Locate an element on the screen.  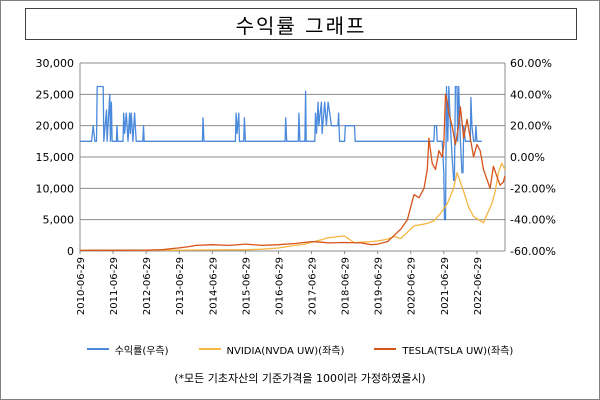
x-tick-label: 2014-06-29 is located at coordinates (213, 286).